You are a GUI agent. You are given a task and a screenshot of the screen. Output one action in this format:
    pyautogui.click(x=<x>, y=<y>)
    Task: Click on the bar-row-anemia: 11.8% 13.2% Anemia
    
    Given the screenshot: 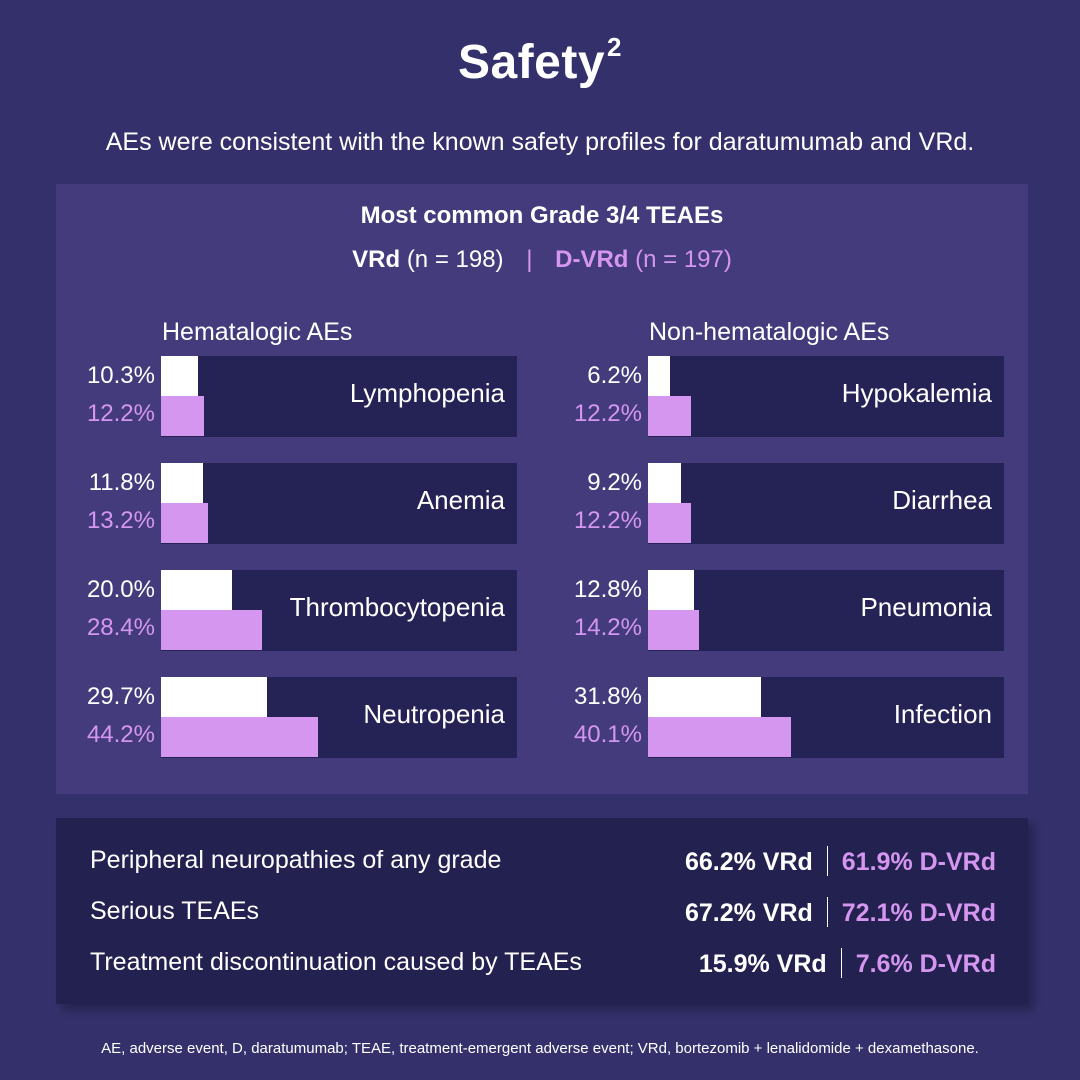 What is the action you would take?
    pyautogui.click(x=302, y=504)
    